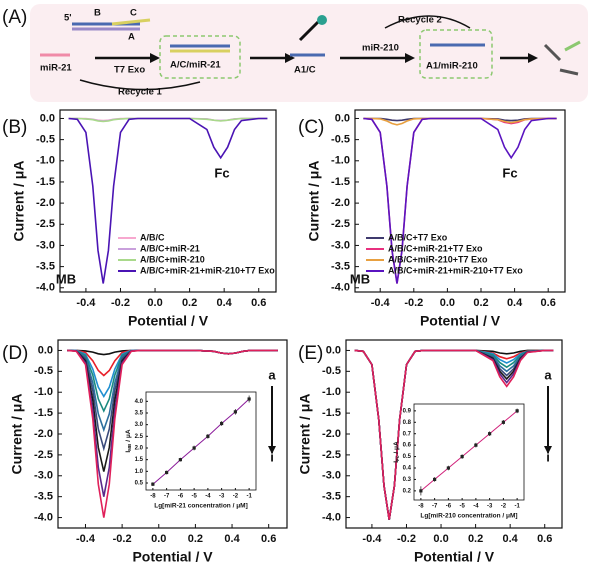  Describe the element at coordinates (139, 414) in the screenshot. I see `y-tick-label: 3.5` at that location.